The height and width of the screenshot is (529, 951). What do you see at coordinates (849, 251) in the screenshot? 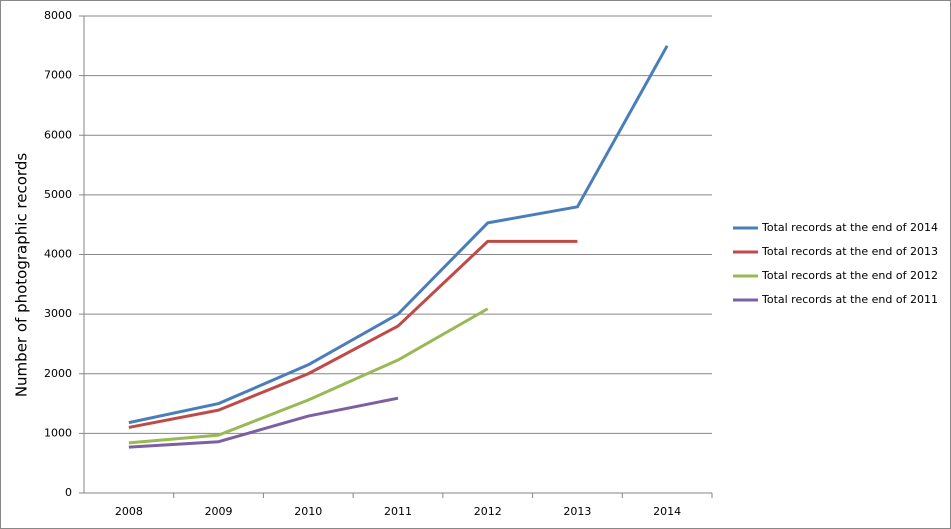
I see `legend-label: Total records at the end of 2013` at bounding box center [849, 251].